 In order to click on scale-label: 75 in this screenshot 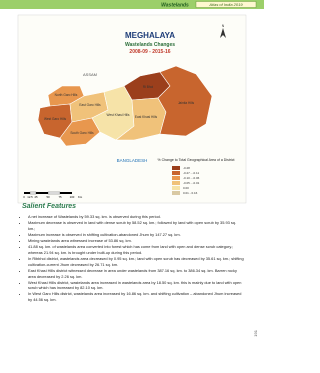, I will do `click(60, 197)`.